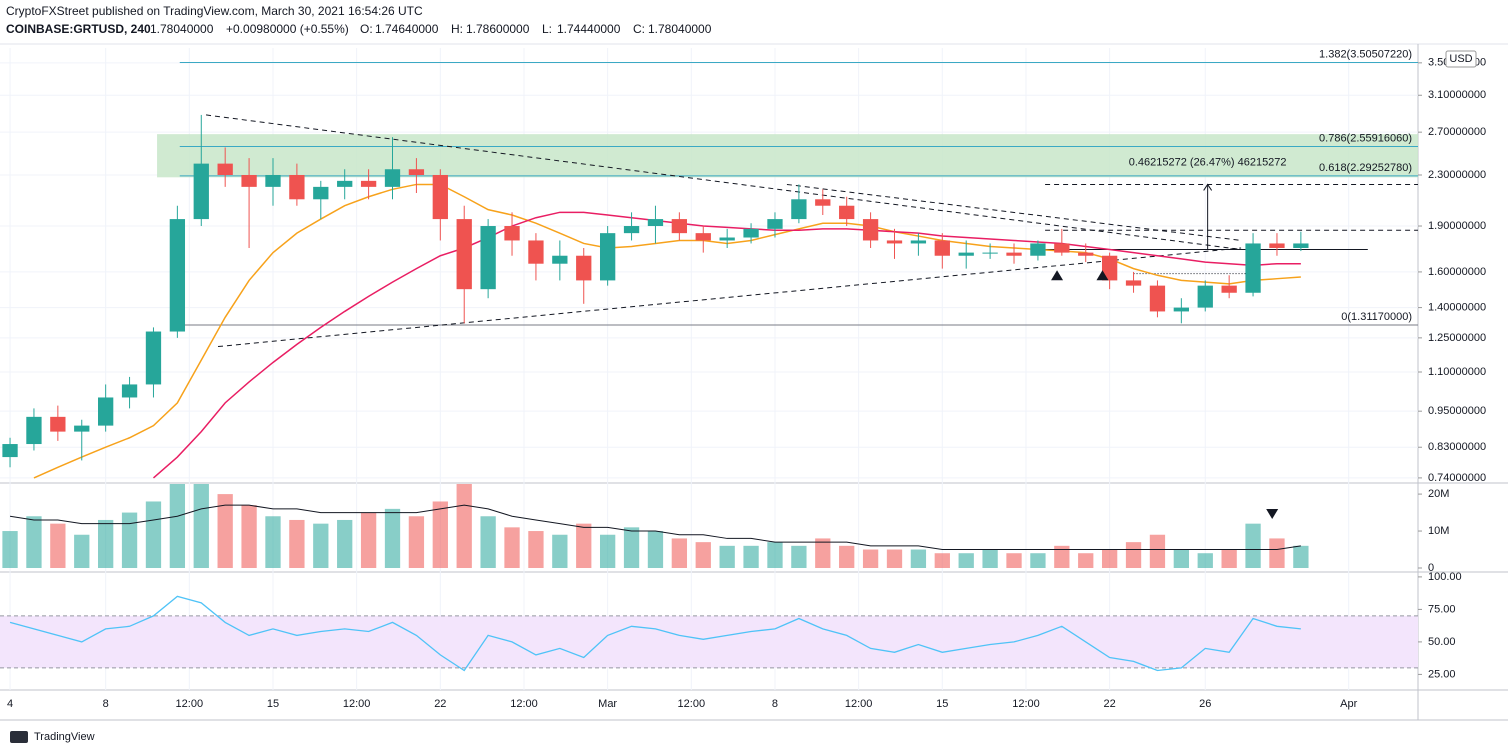  Describe the element at coordinates (1365, 168) in the screenshot. I see `fib-label: 0.618(2.29252780)` at that location.